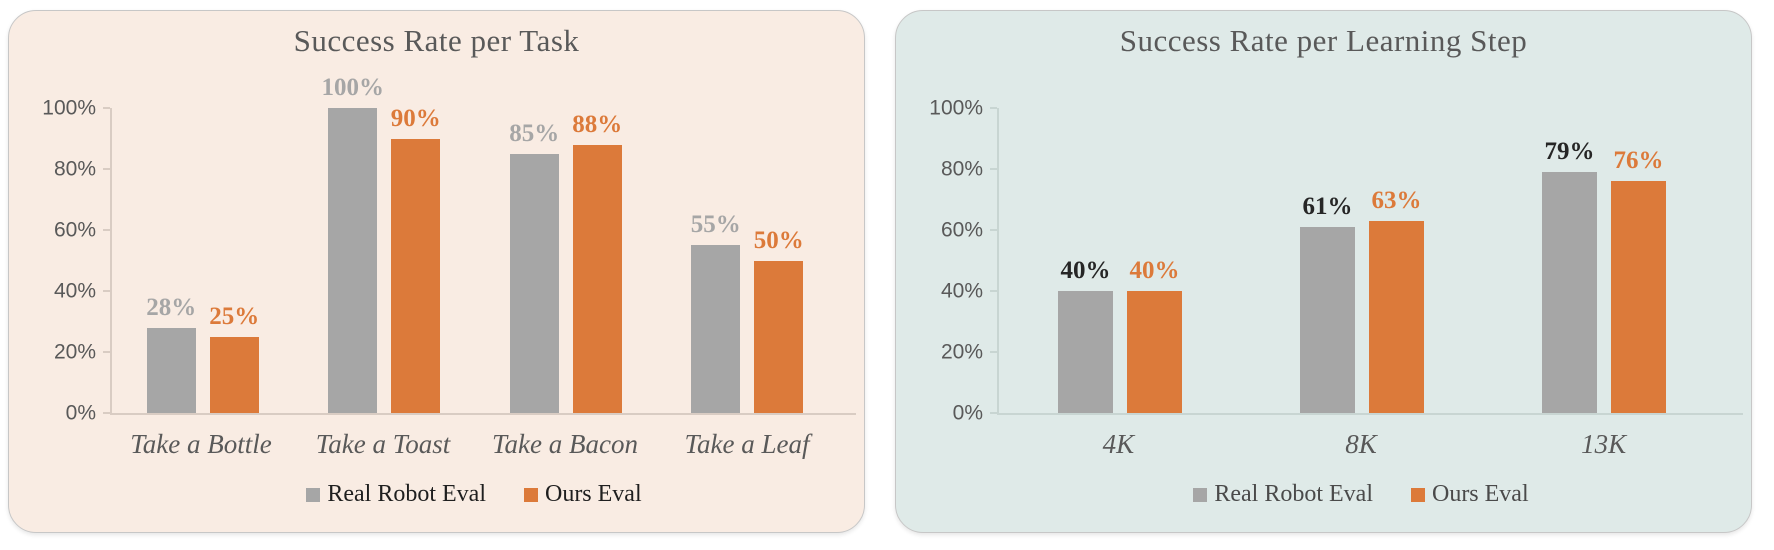 The width and height of the screenshot is (1774, 550). Describe the element at coordinates (597, 262) in the screenshot. I see `bar-wrap-ours-eval-take-a-bacon: 88%` at that location.